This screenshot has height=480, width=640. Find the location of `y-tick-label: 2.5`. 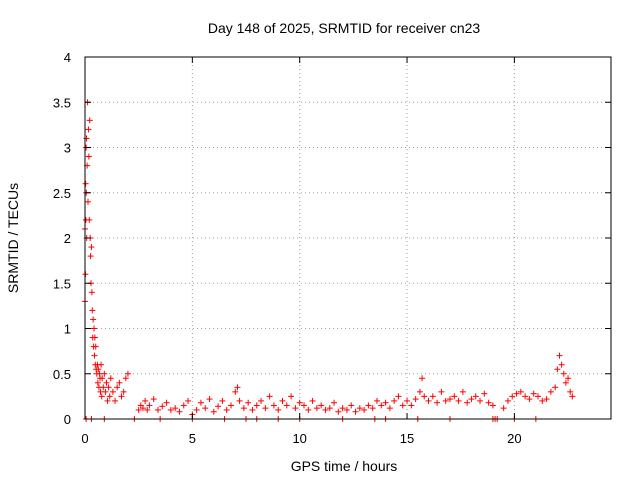

y-tick-label: 2.5 is located at coordinates (62, 193).